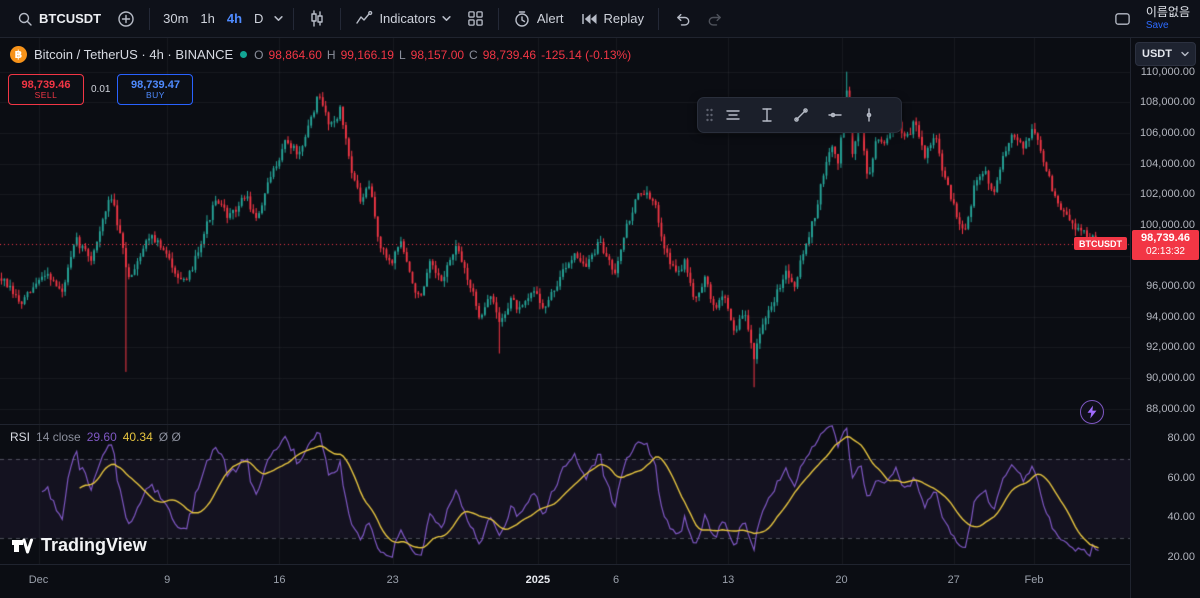 The image size is (1200, 598). I want to click on plus-circle-icon, so click(126, 18).